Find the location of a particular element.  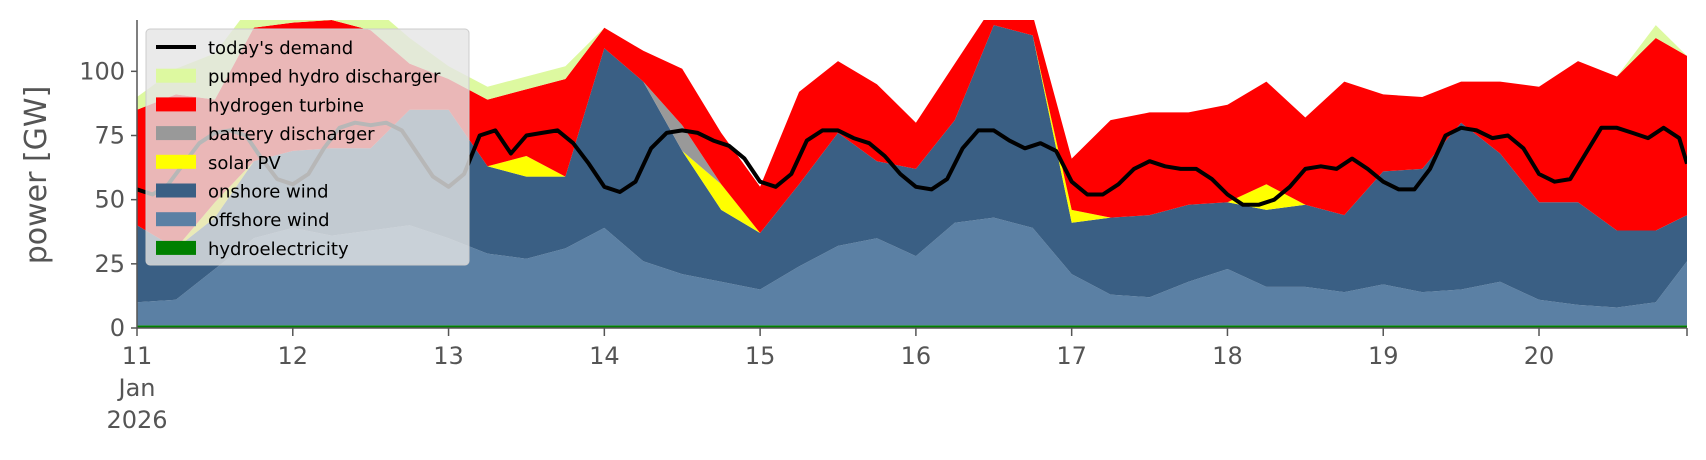

legend-item-battery-discharger: battery discharger is located at coordinates (265, 134).